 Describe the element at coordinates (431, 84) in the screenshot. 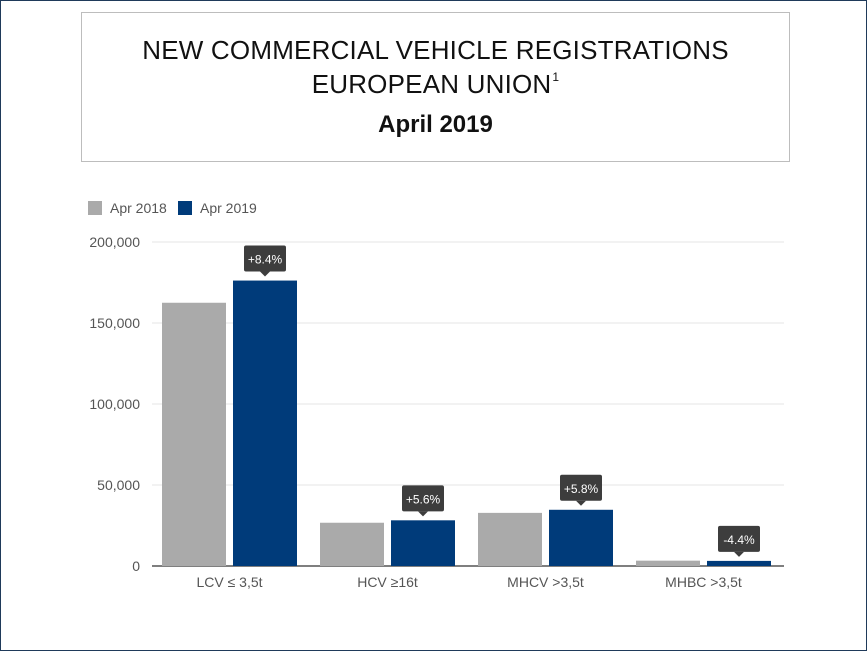

I see `chart-title-line2-text: EUROPEAN UNION` at that location.